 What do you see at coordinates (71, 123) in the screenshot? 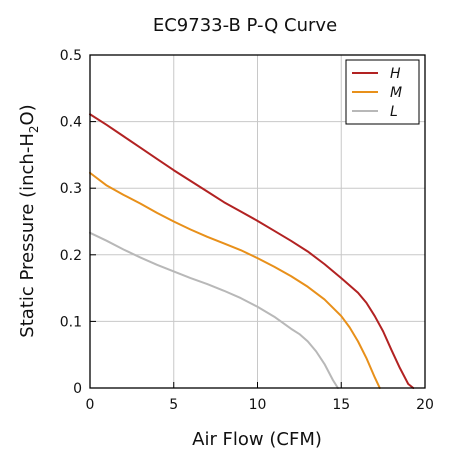
I see `y-tick-label: 0.4` at bounding box center [71, 123].